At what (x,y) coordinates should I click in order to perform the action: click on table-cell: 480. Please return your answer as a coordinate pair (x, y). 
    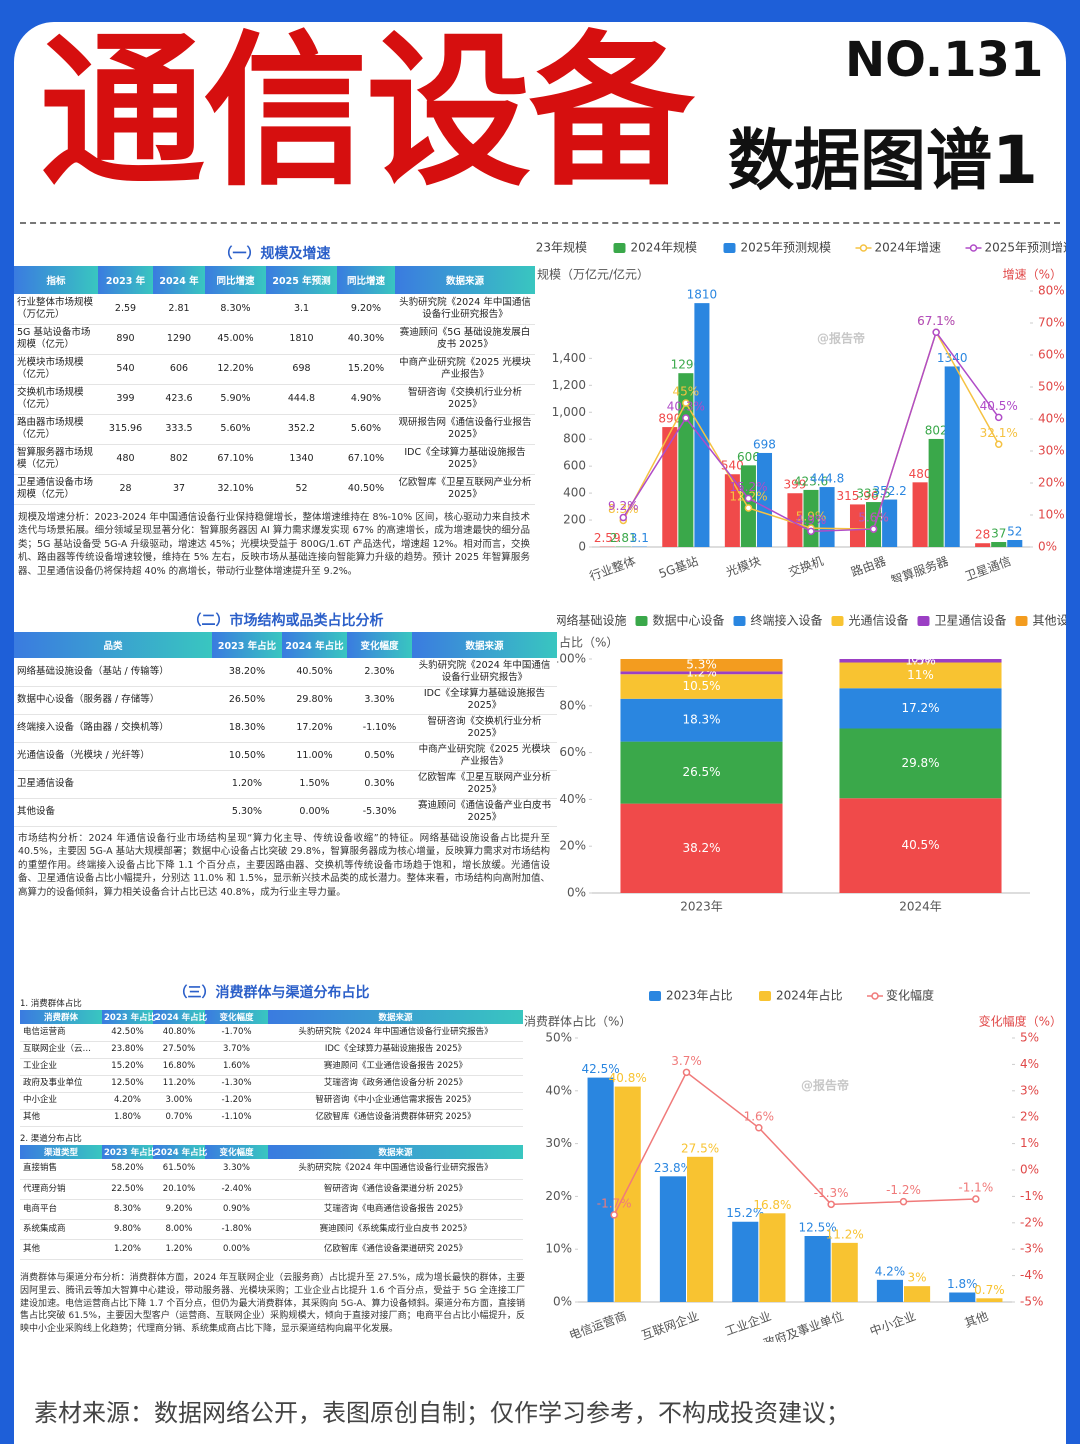
    Looking at the image, I should click on (125, 459).